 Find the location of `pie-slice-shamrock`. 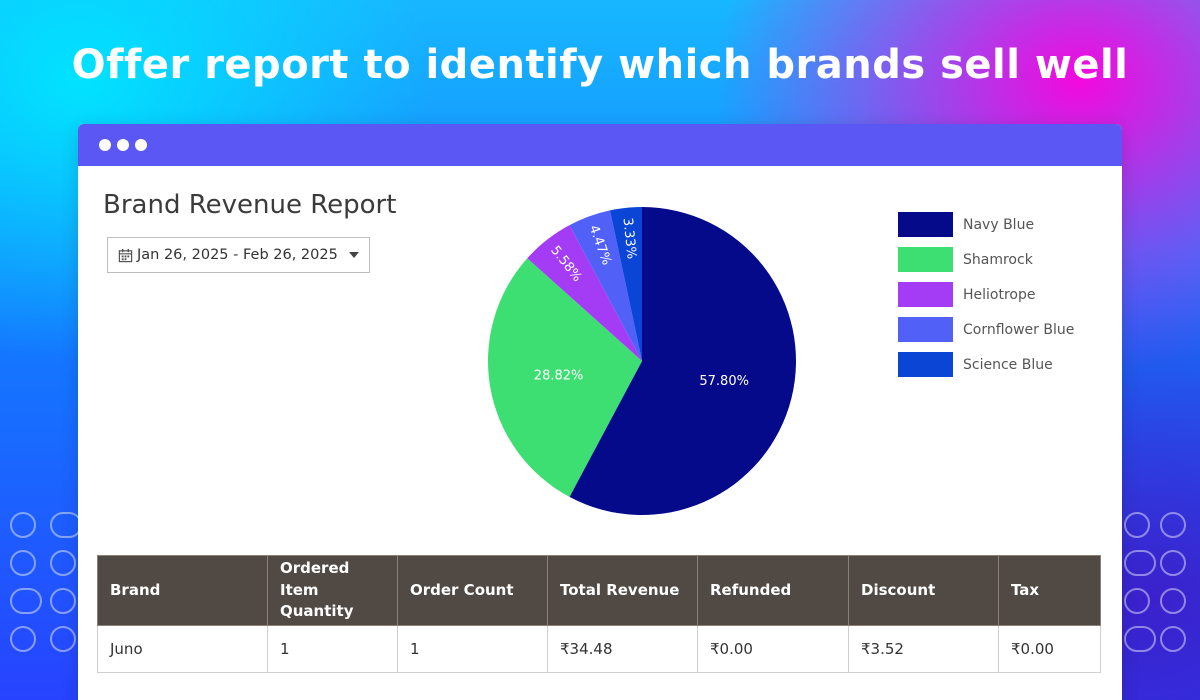

pie-slice-shamrock is located at coordinates (564, 377).